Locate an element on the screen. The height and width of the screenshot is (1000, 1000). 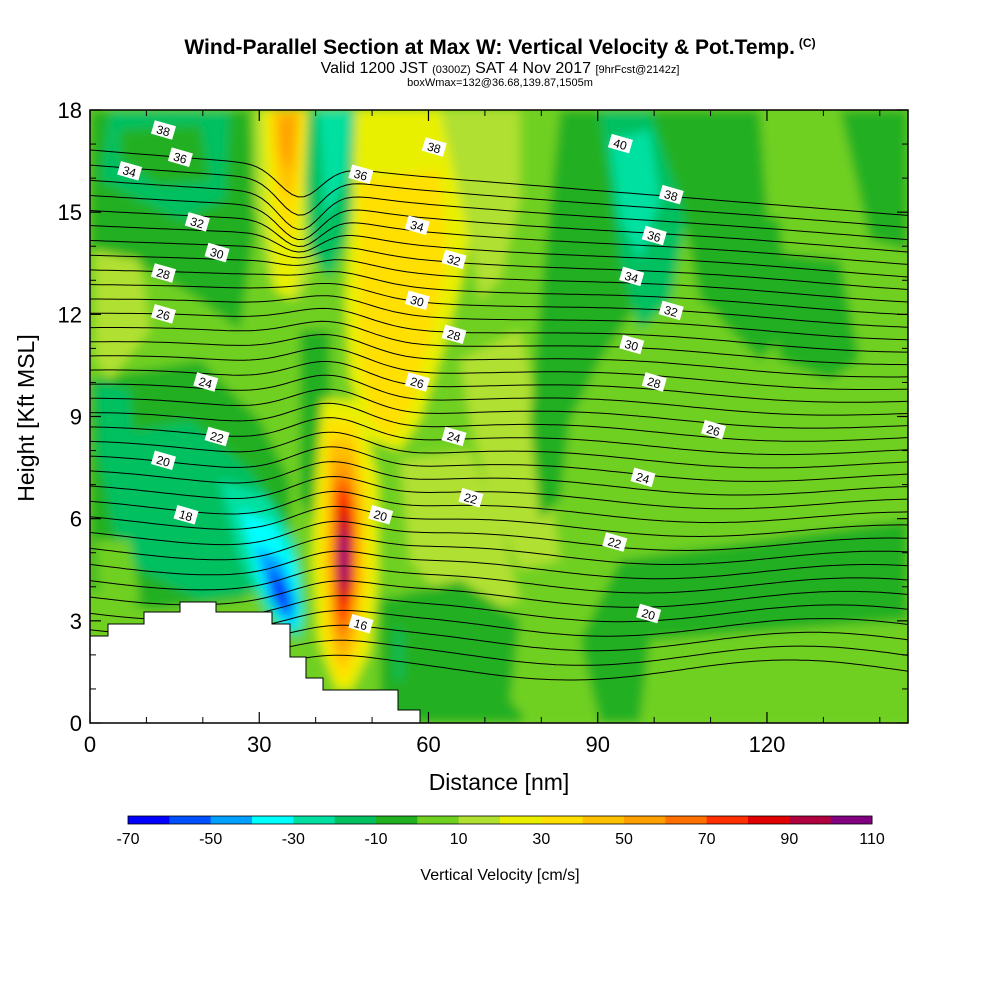
colorbar-tick-label: 10 is located at coordinates (459, 839).